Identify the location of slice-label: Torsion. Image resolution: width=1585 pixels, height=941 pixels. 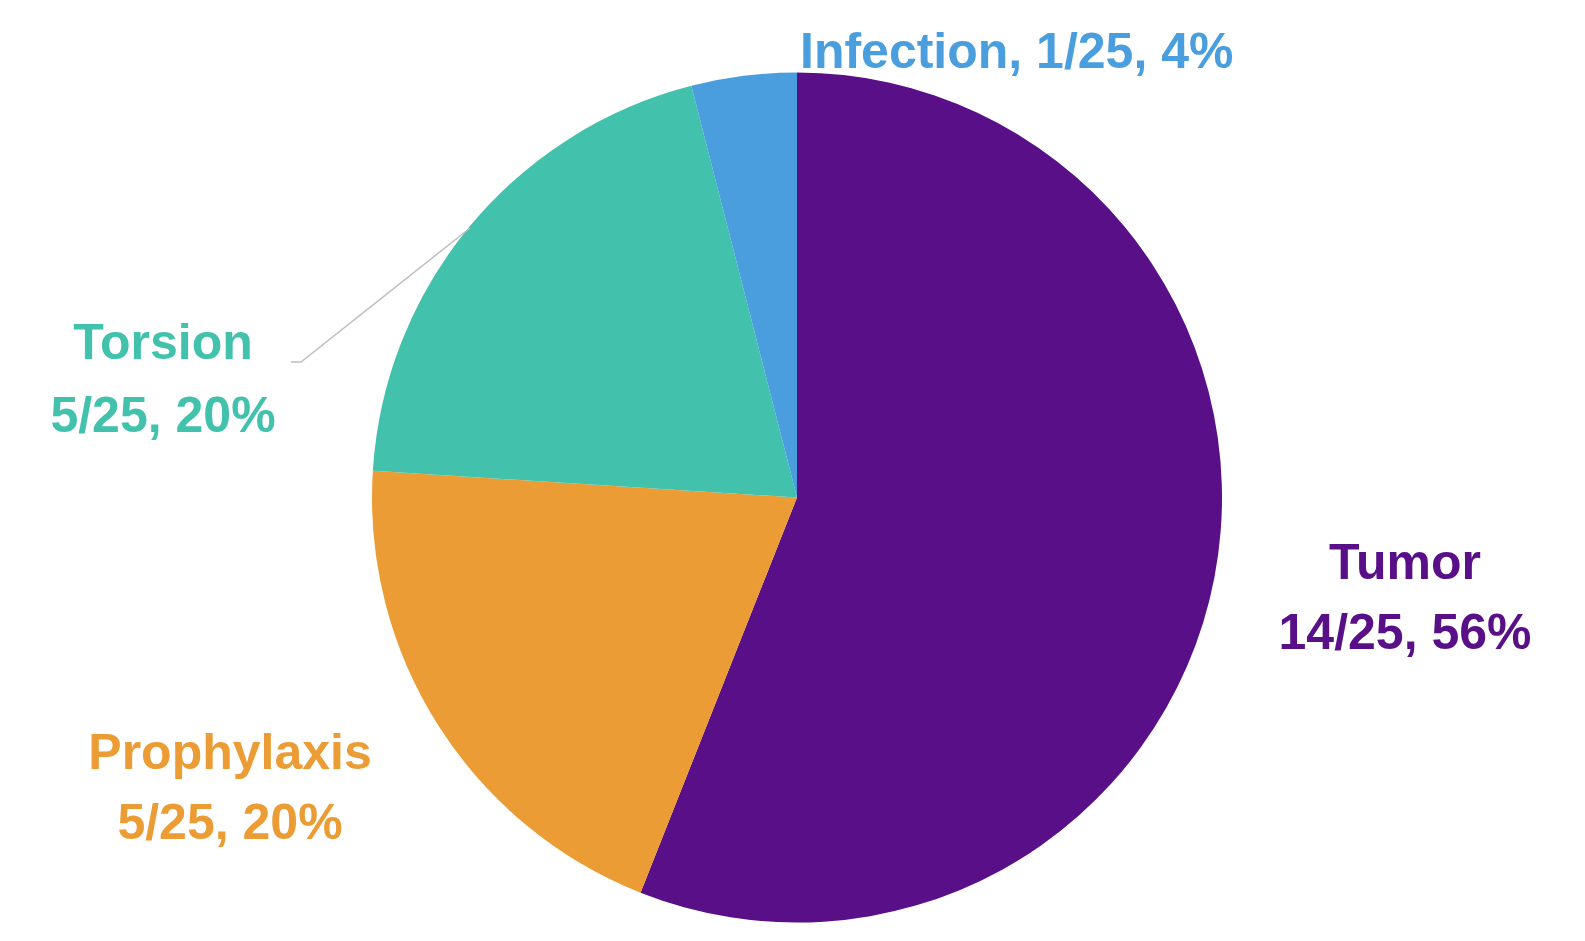
(163, 341).